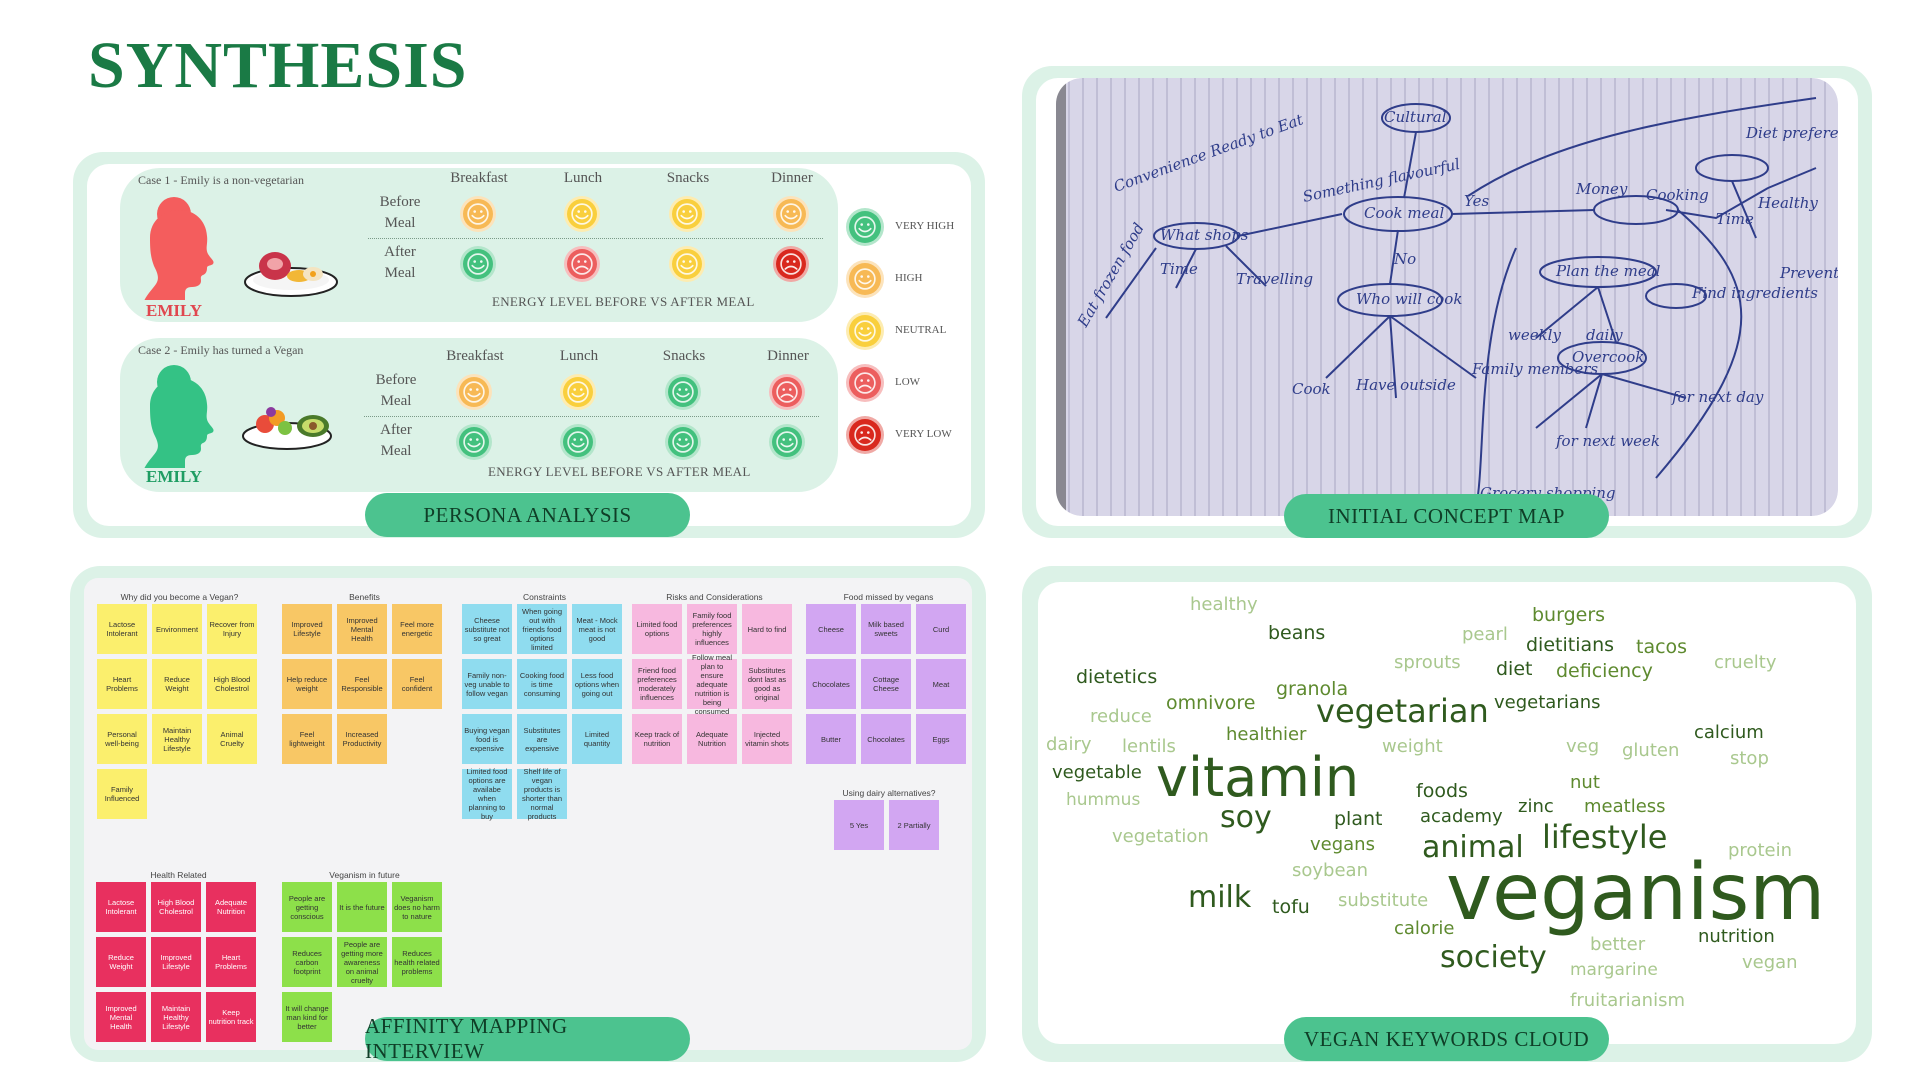 Image resolution: width=1920 pixels, height=1080 pixels. Describe the element at coordinates (307, 962) in the screenshot. I see `sticky-note: Reduces carbon footprint` at that location.